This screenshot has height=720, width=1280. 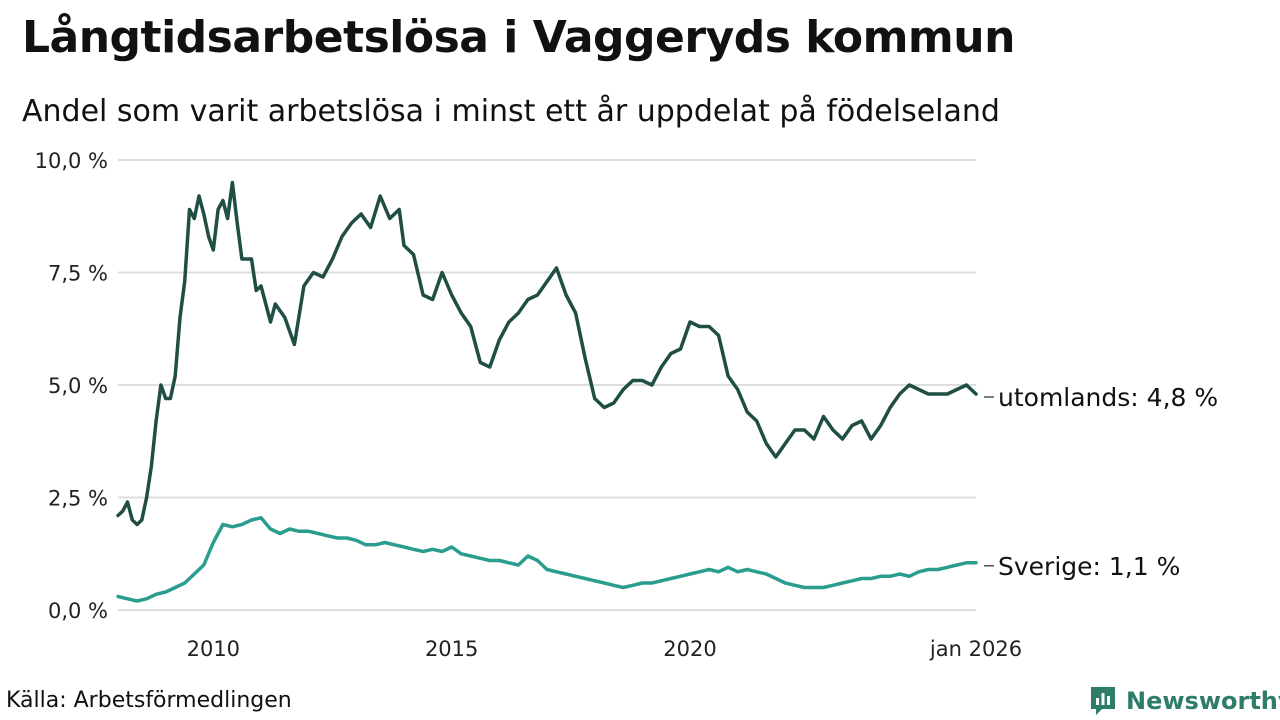 I want to click on series-line-sverige, so click(x=547, y=559).